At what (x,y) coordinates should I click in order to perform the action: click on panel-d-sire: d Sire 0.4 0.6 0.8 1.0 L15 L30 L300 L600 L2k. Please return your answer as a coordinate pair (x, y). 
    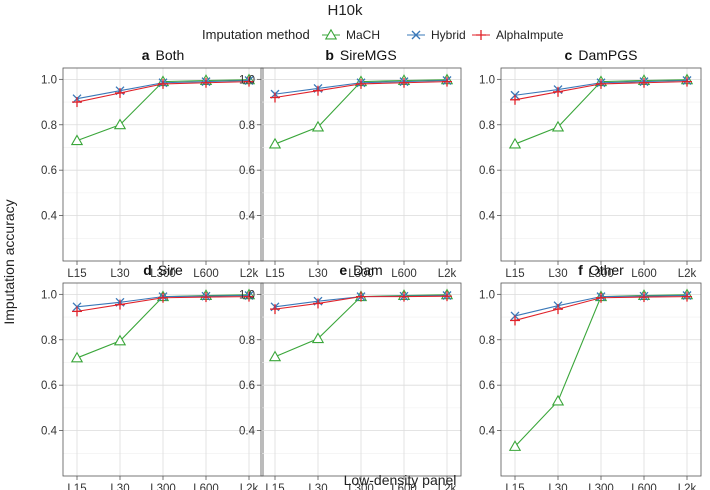
    Looking at the image, I should click on (152, 376).